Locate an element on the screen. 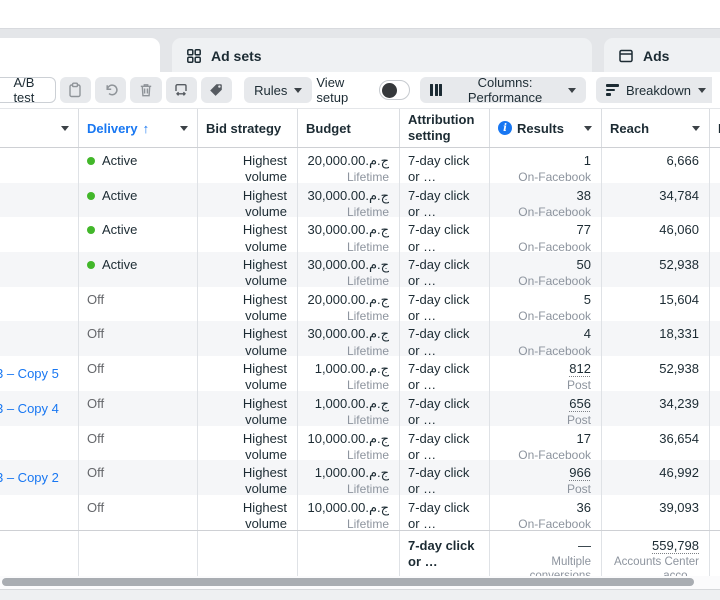 The height and width of the screenshot is (600, 720). undo-button is located at coordinates (111, 90).